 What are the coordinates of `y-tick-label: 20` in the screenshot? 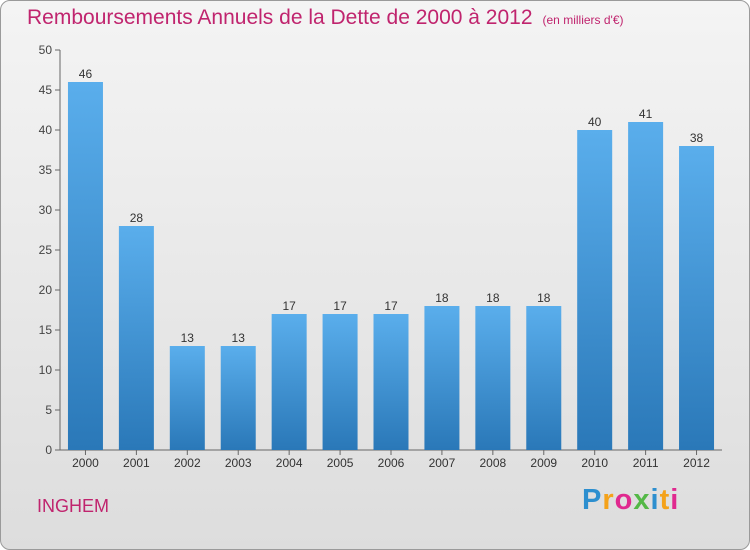 It's located at (46, 290).